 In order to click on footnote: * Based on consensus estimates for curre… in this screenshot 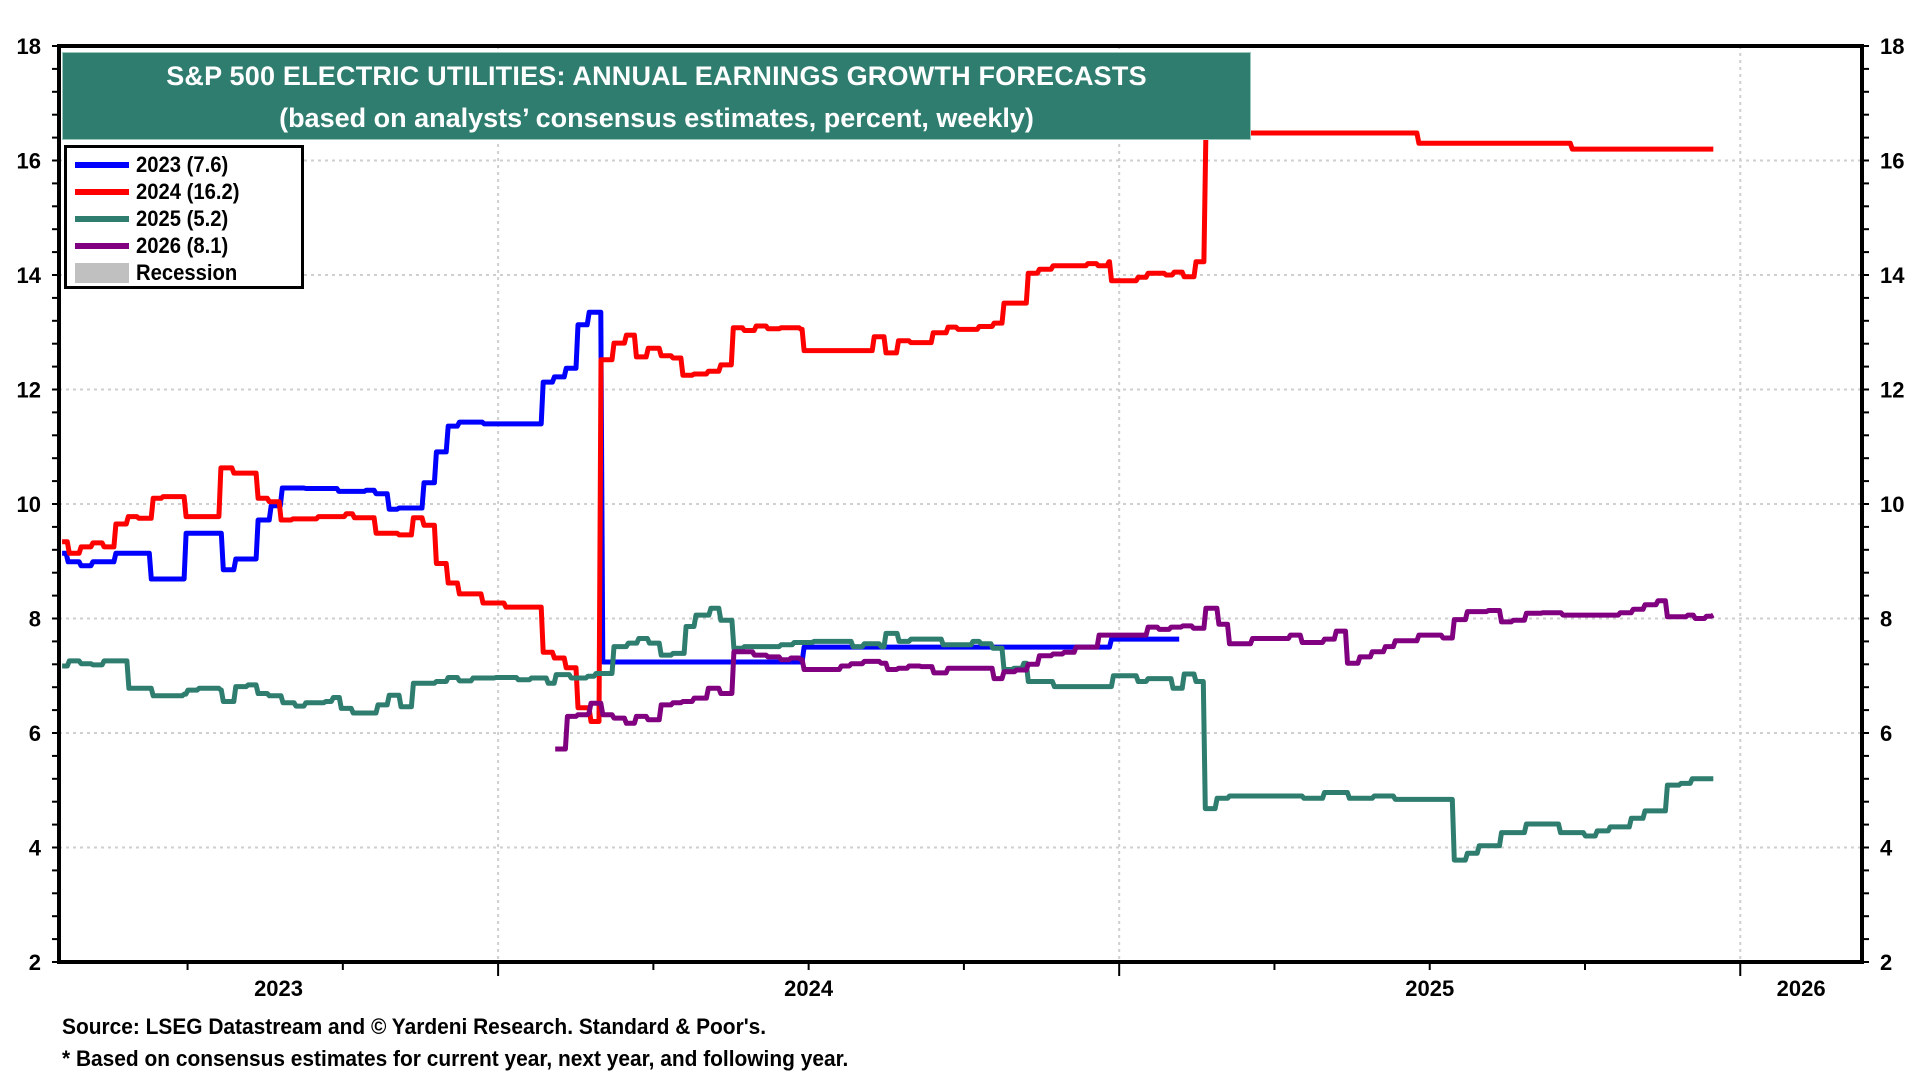, I will do `click(455, 1058)`.